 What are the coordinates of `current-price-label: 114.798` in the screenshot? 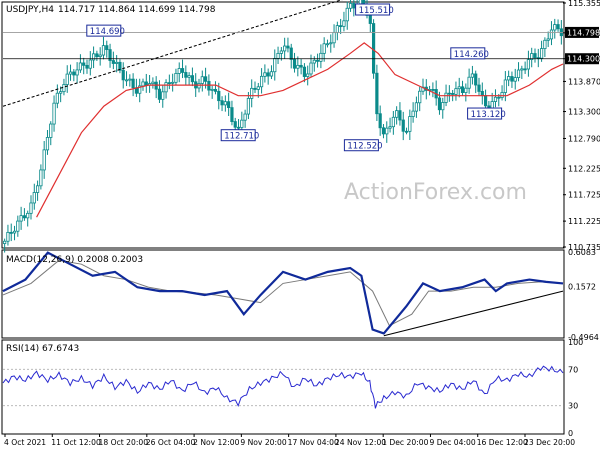 It's located at (583, 32).